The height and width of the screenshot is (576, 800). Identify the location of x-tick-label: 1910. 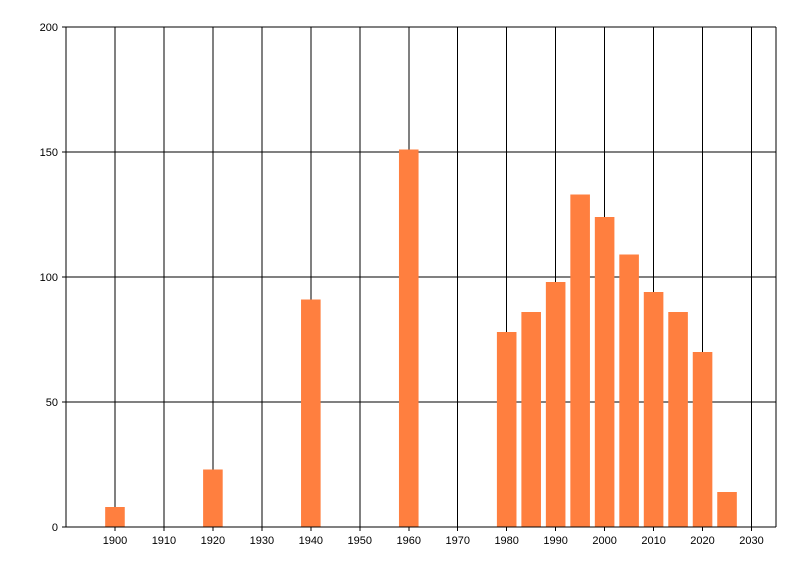
(164, 541).